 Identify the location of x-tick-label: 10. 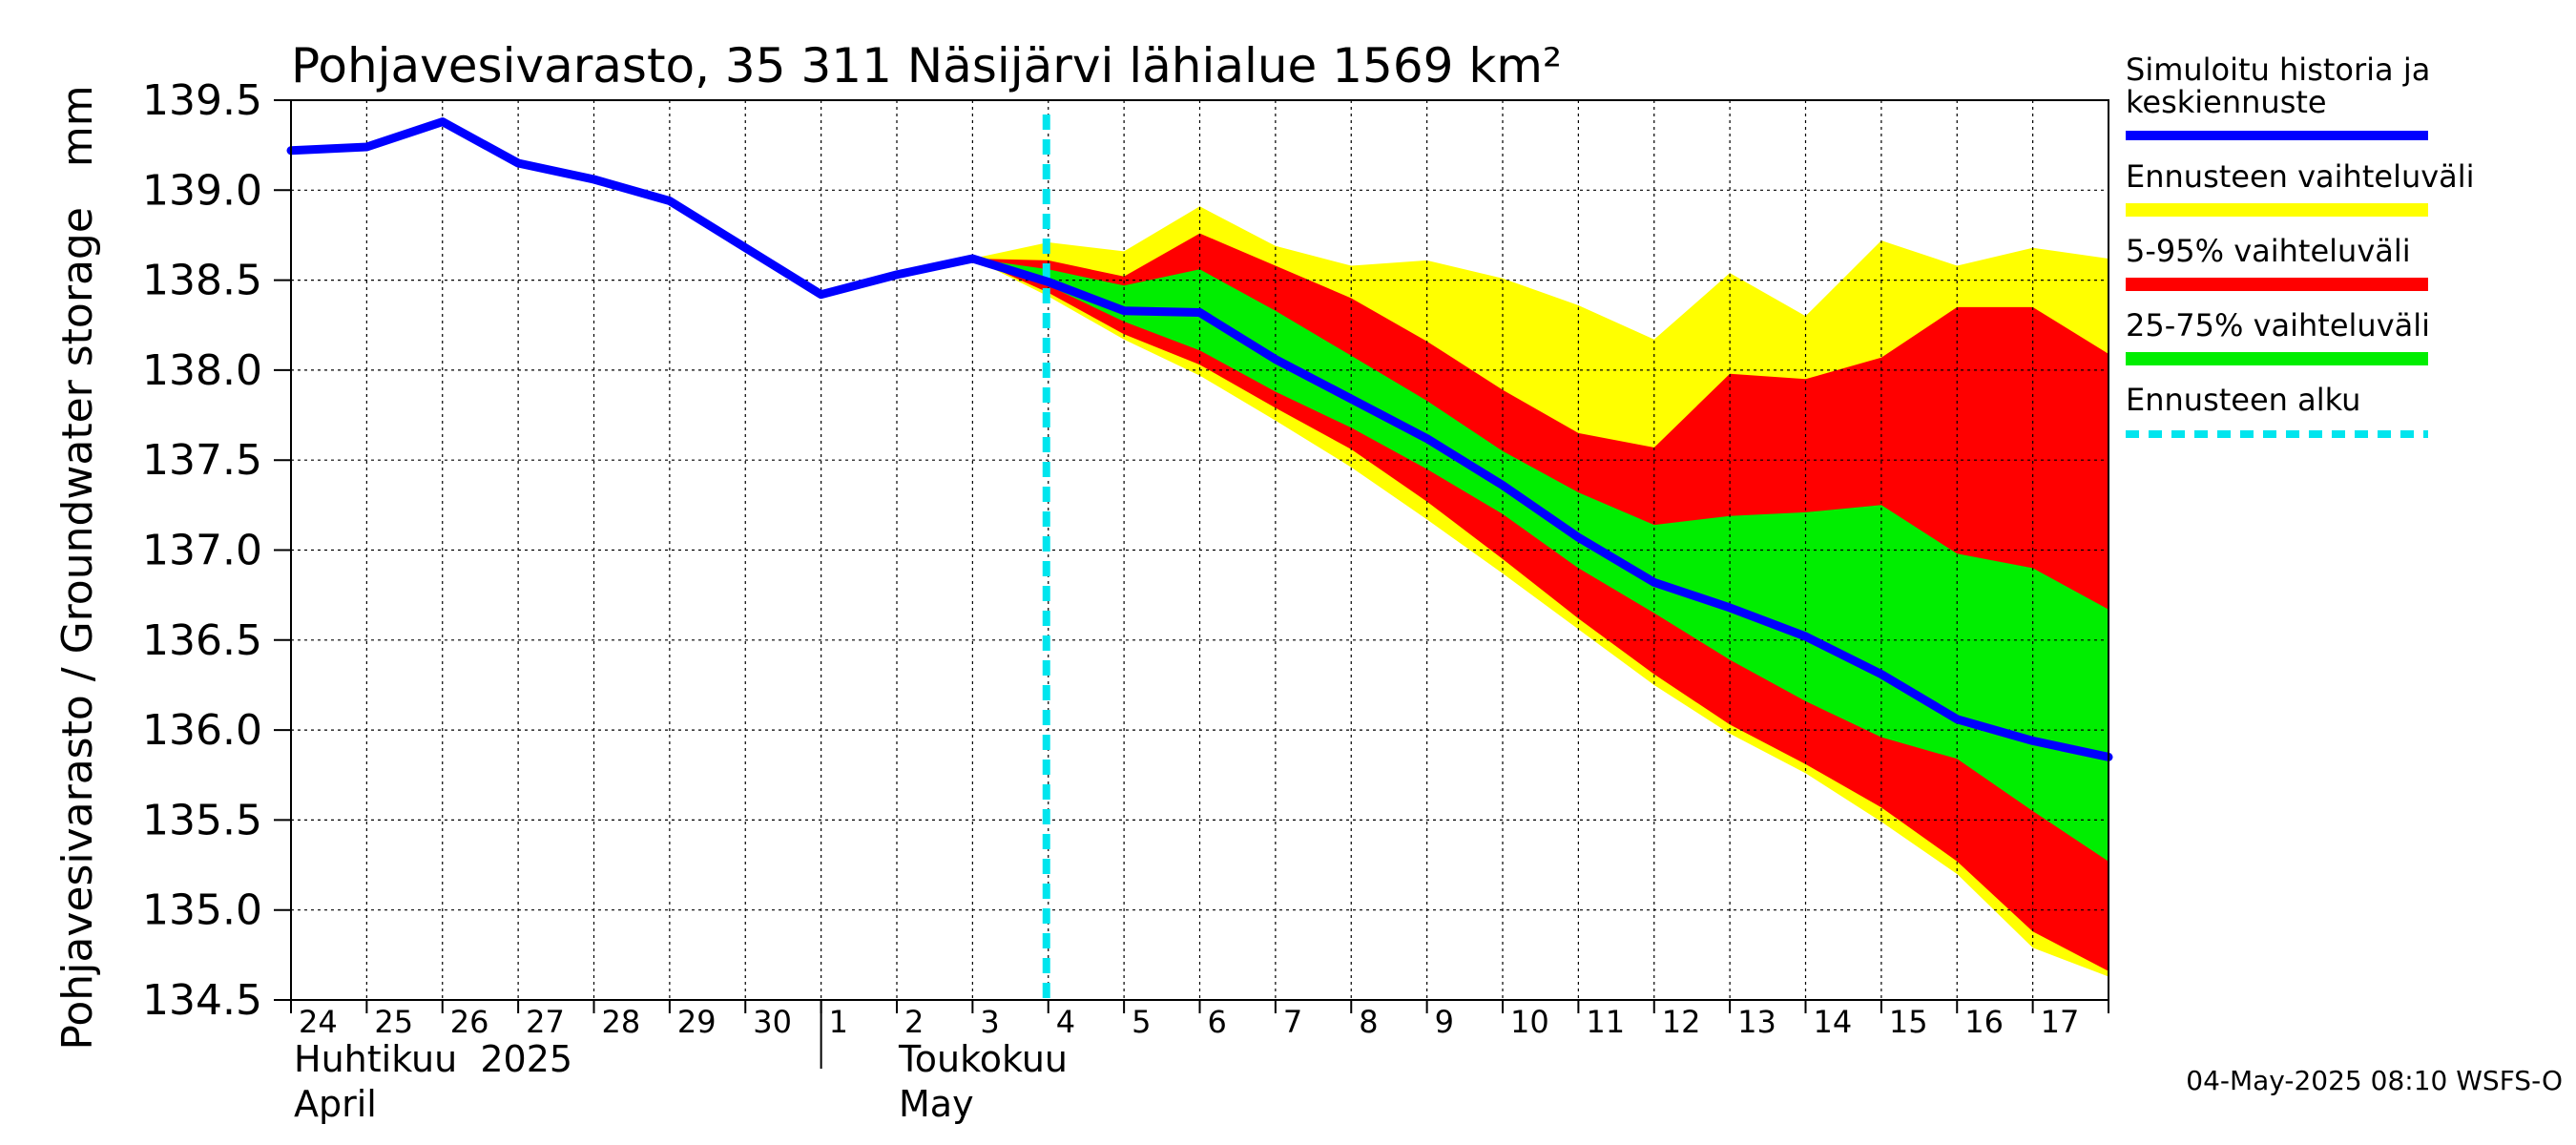
(1529, 1022).